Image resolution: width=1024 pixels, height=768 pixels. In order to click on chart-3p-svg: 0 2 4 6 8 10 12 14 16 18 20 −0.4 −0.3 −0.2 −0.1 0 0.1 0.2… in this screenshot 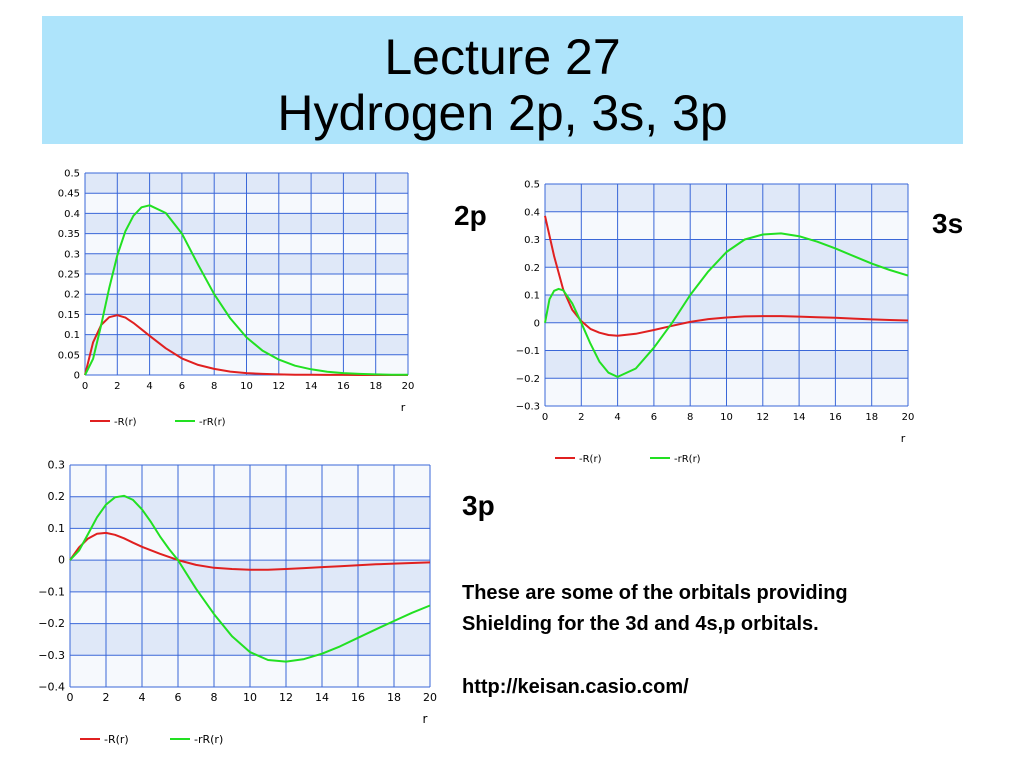, I will do `click(237, 603)`.